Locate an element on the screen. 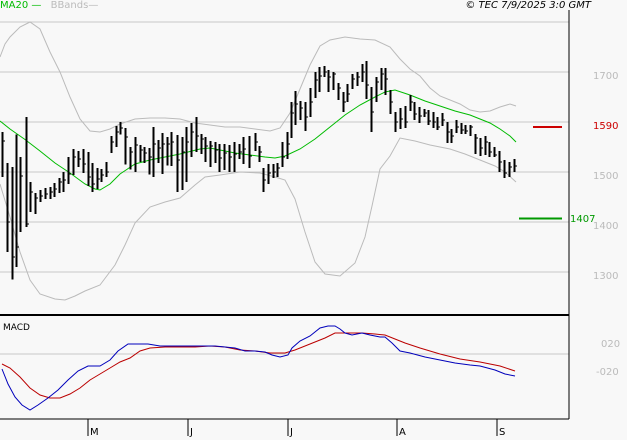 The image size is (627, 440). y-tick-1700: 1700 is located at coordinates (606, 76).